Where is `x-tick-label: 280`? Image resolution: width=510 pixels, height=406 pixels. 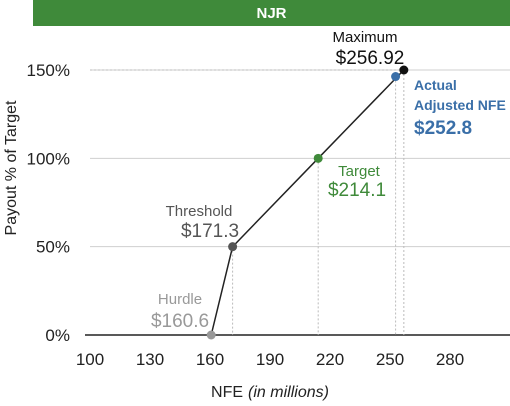 x-tick-label: 280 is located at coordinates (450, 359).